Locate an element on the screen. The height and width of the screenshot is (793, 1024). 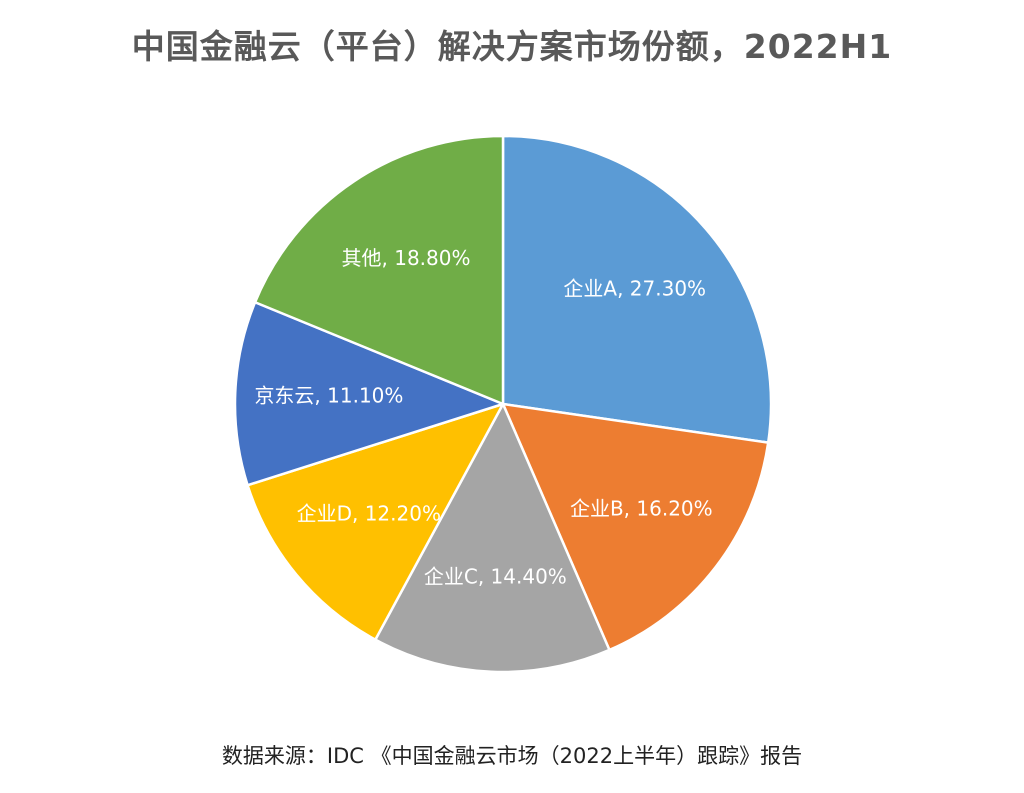
slice-label-4: 京东云, 11.10% is located at coordinates (328, 395).